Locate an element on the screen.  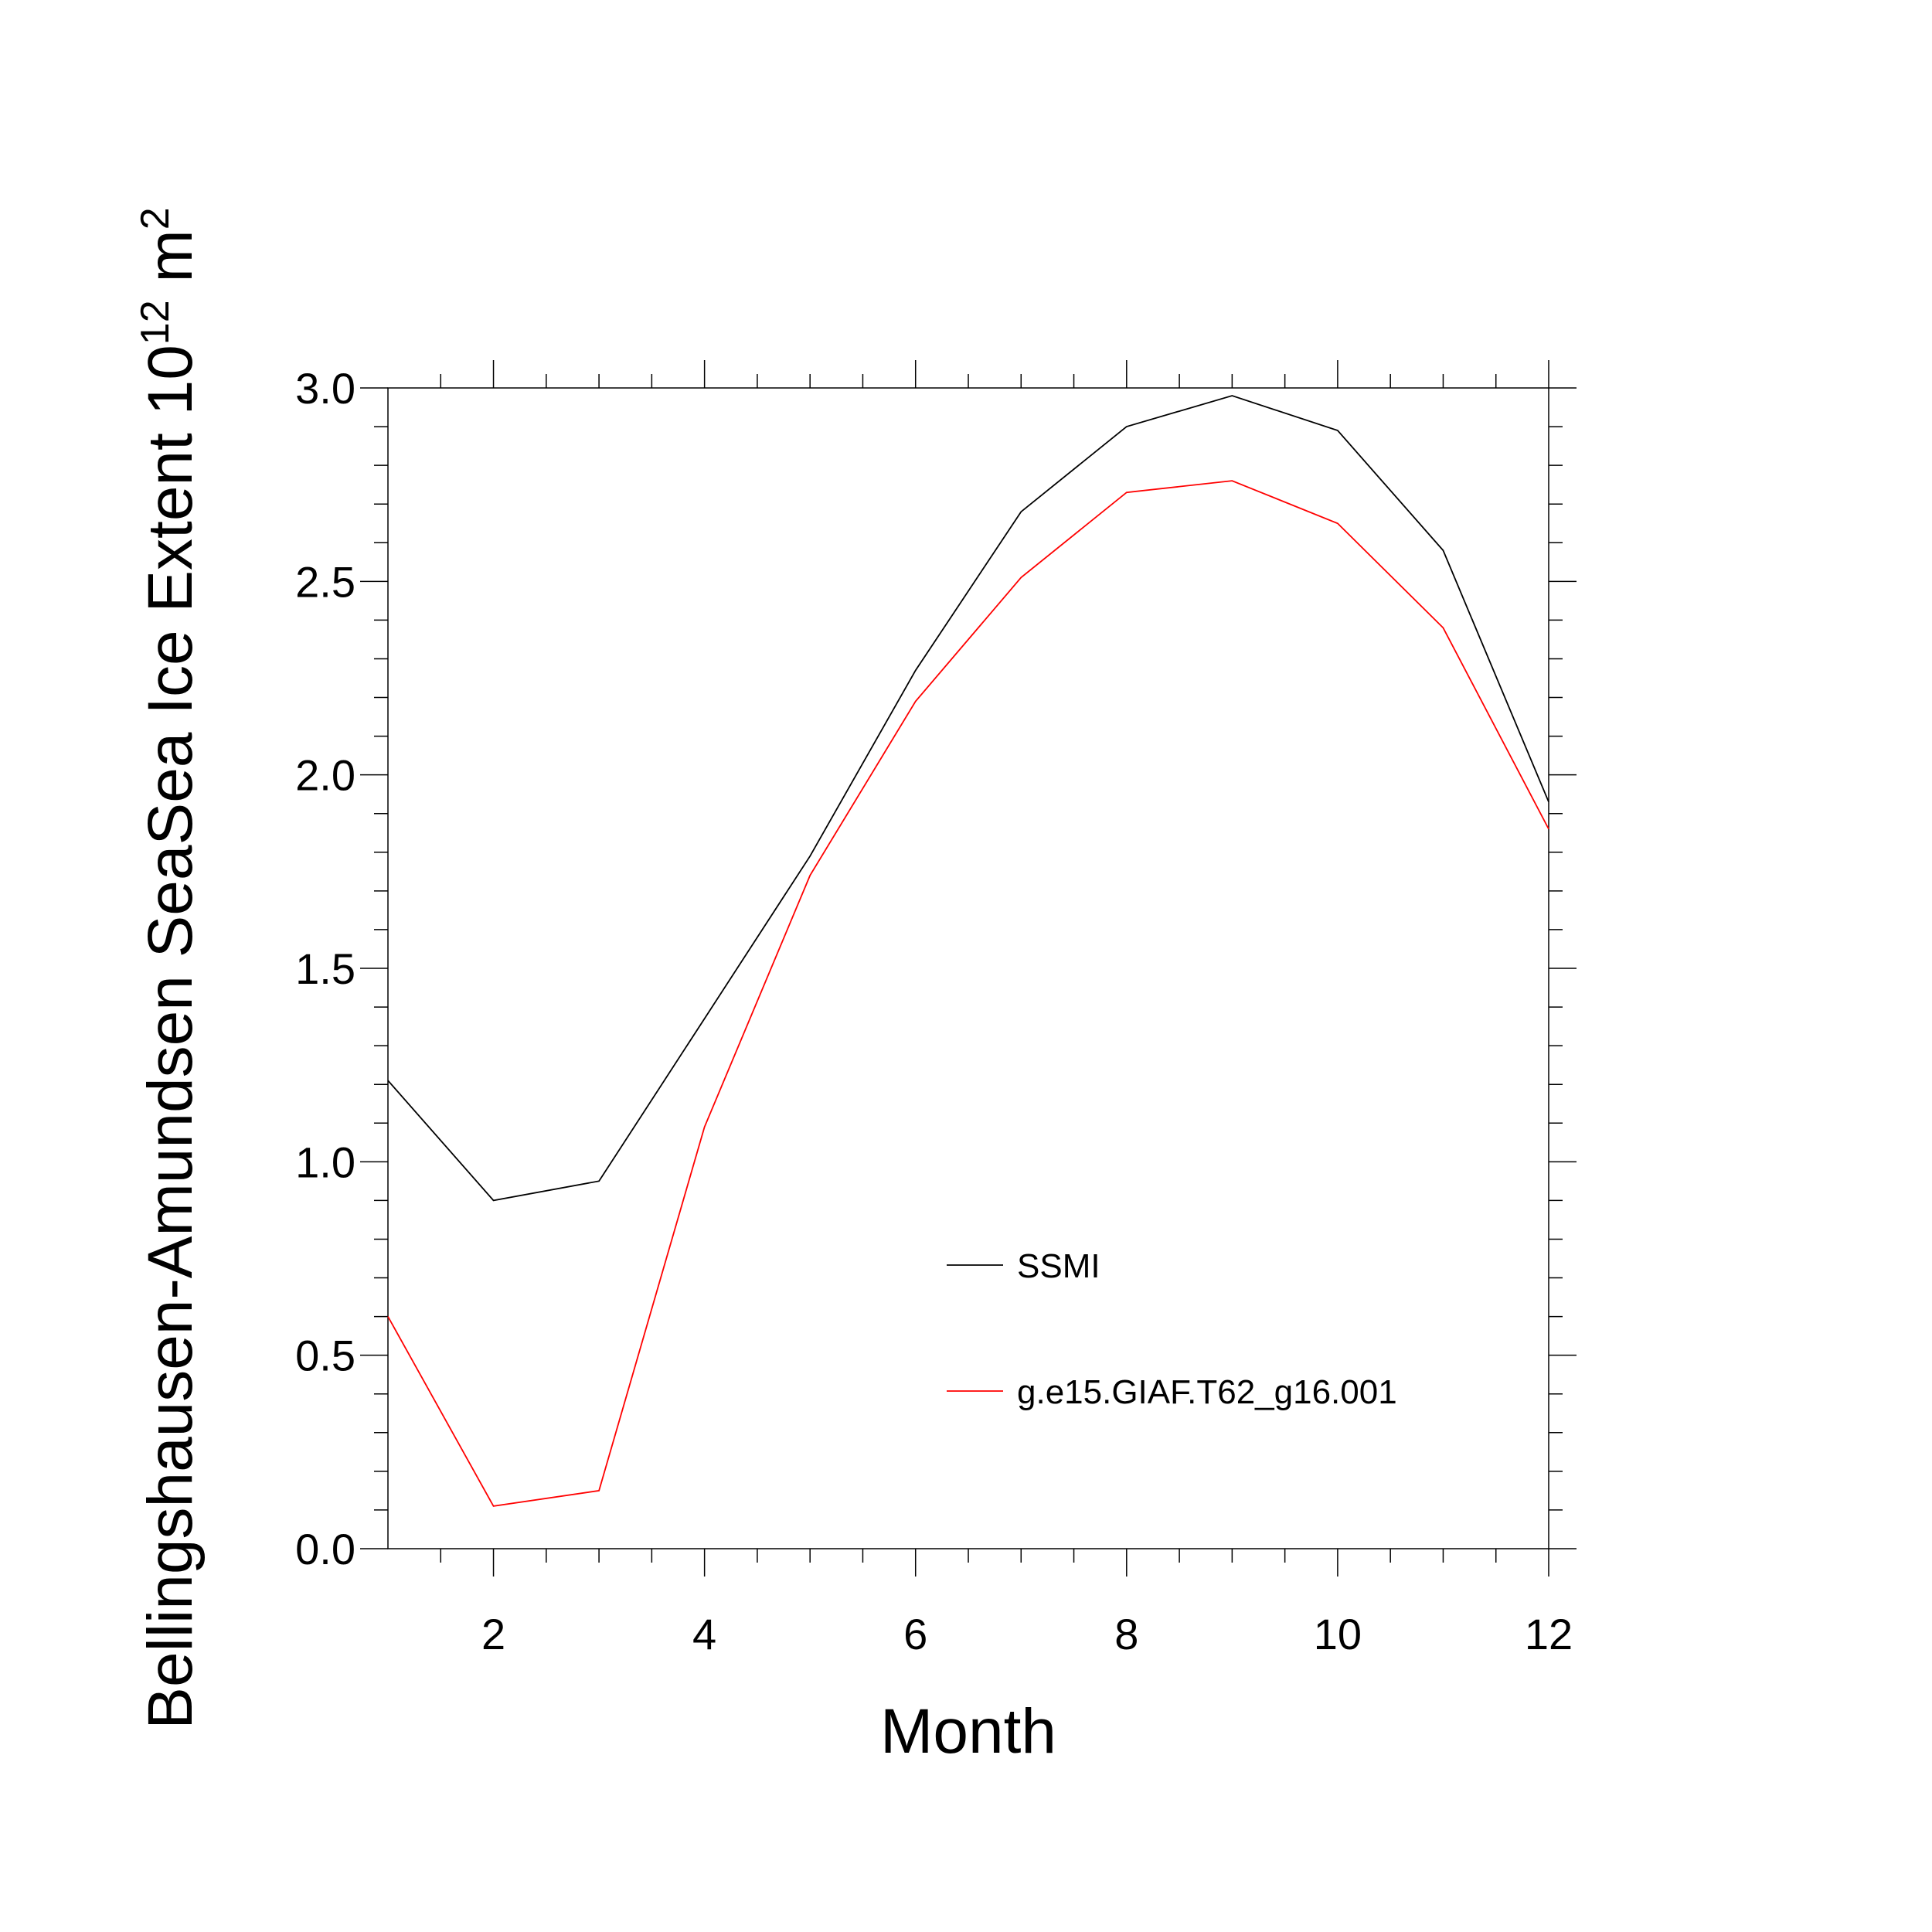
y-tick-label: 2.0 is located at coordinates (325, 776).